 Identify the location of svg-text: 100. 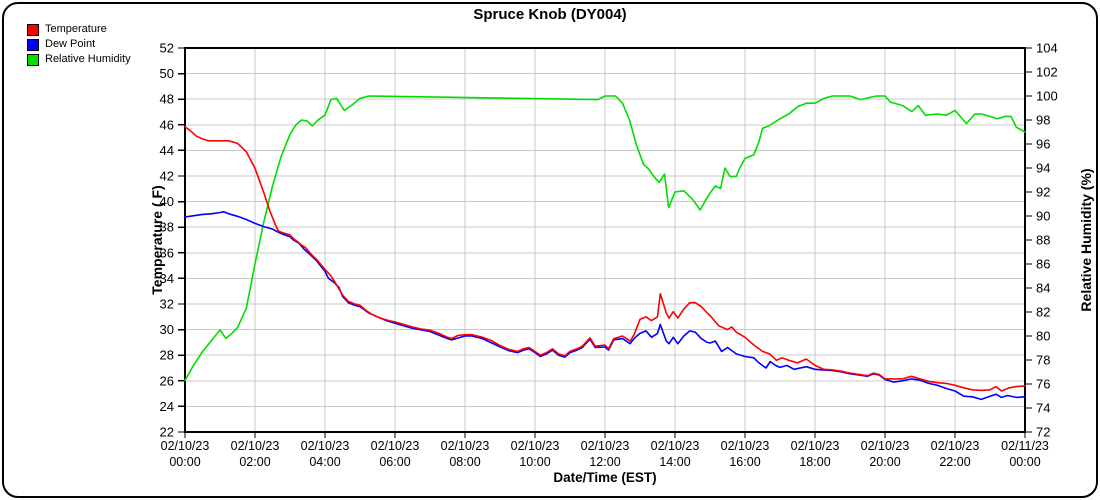
(1047, 96).